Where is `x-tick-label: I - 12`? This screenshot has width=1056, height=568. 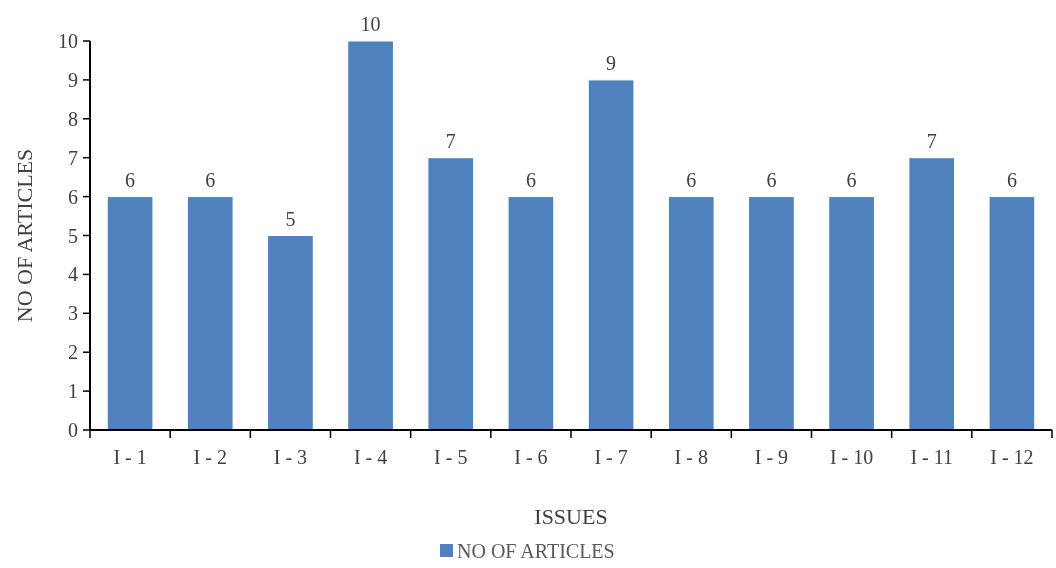
x-tick-label: I - 12 is located at coordinates (1012, 457).